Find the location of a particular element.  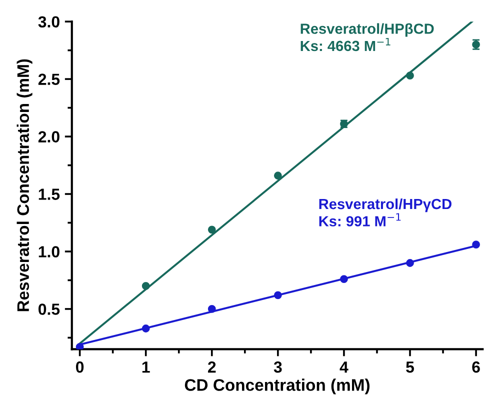

annotation: Resveratrol/HPγCD Ks: 991 M$^{−1}$ is located at coordinates (385, 212).